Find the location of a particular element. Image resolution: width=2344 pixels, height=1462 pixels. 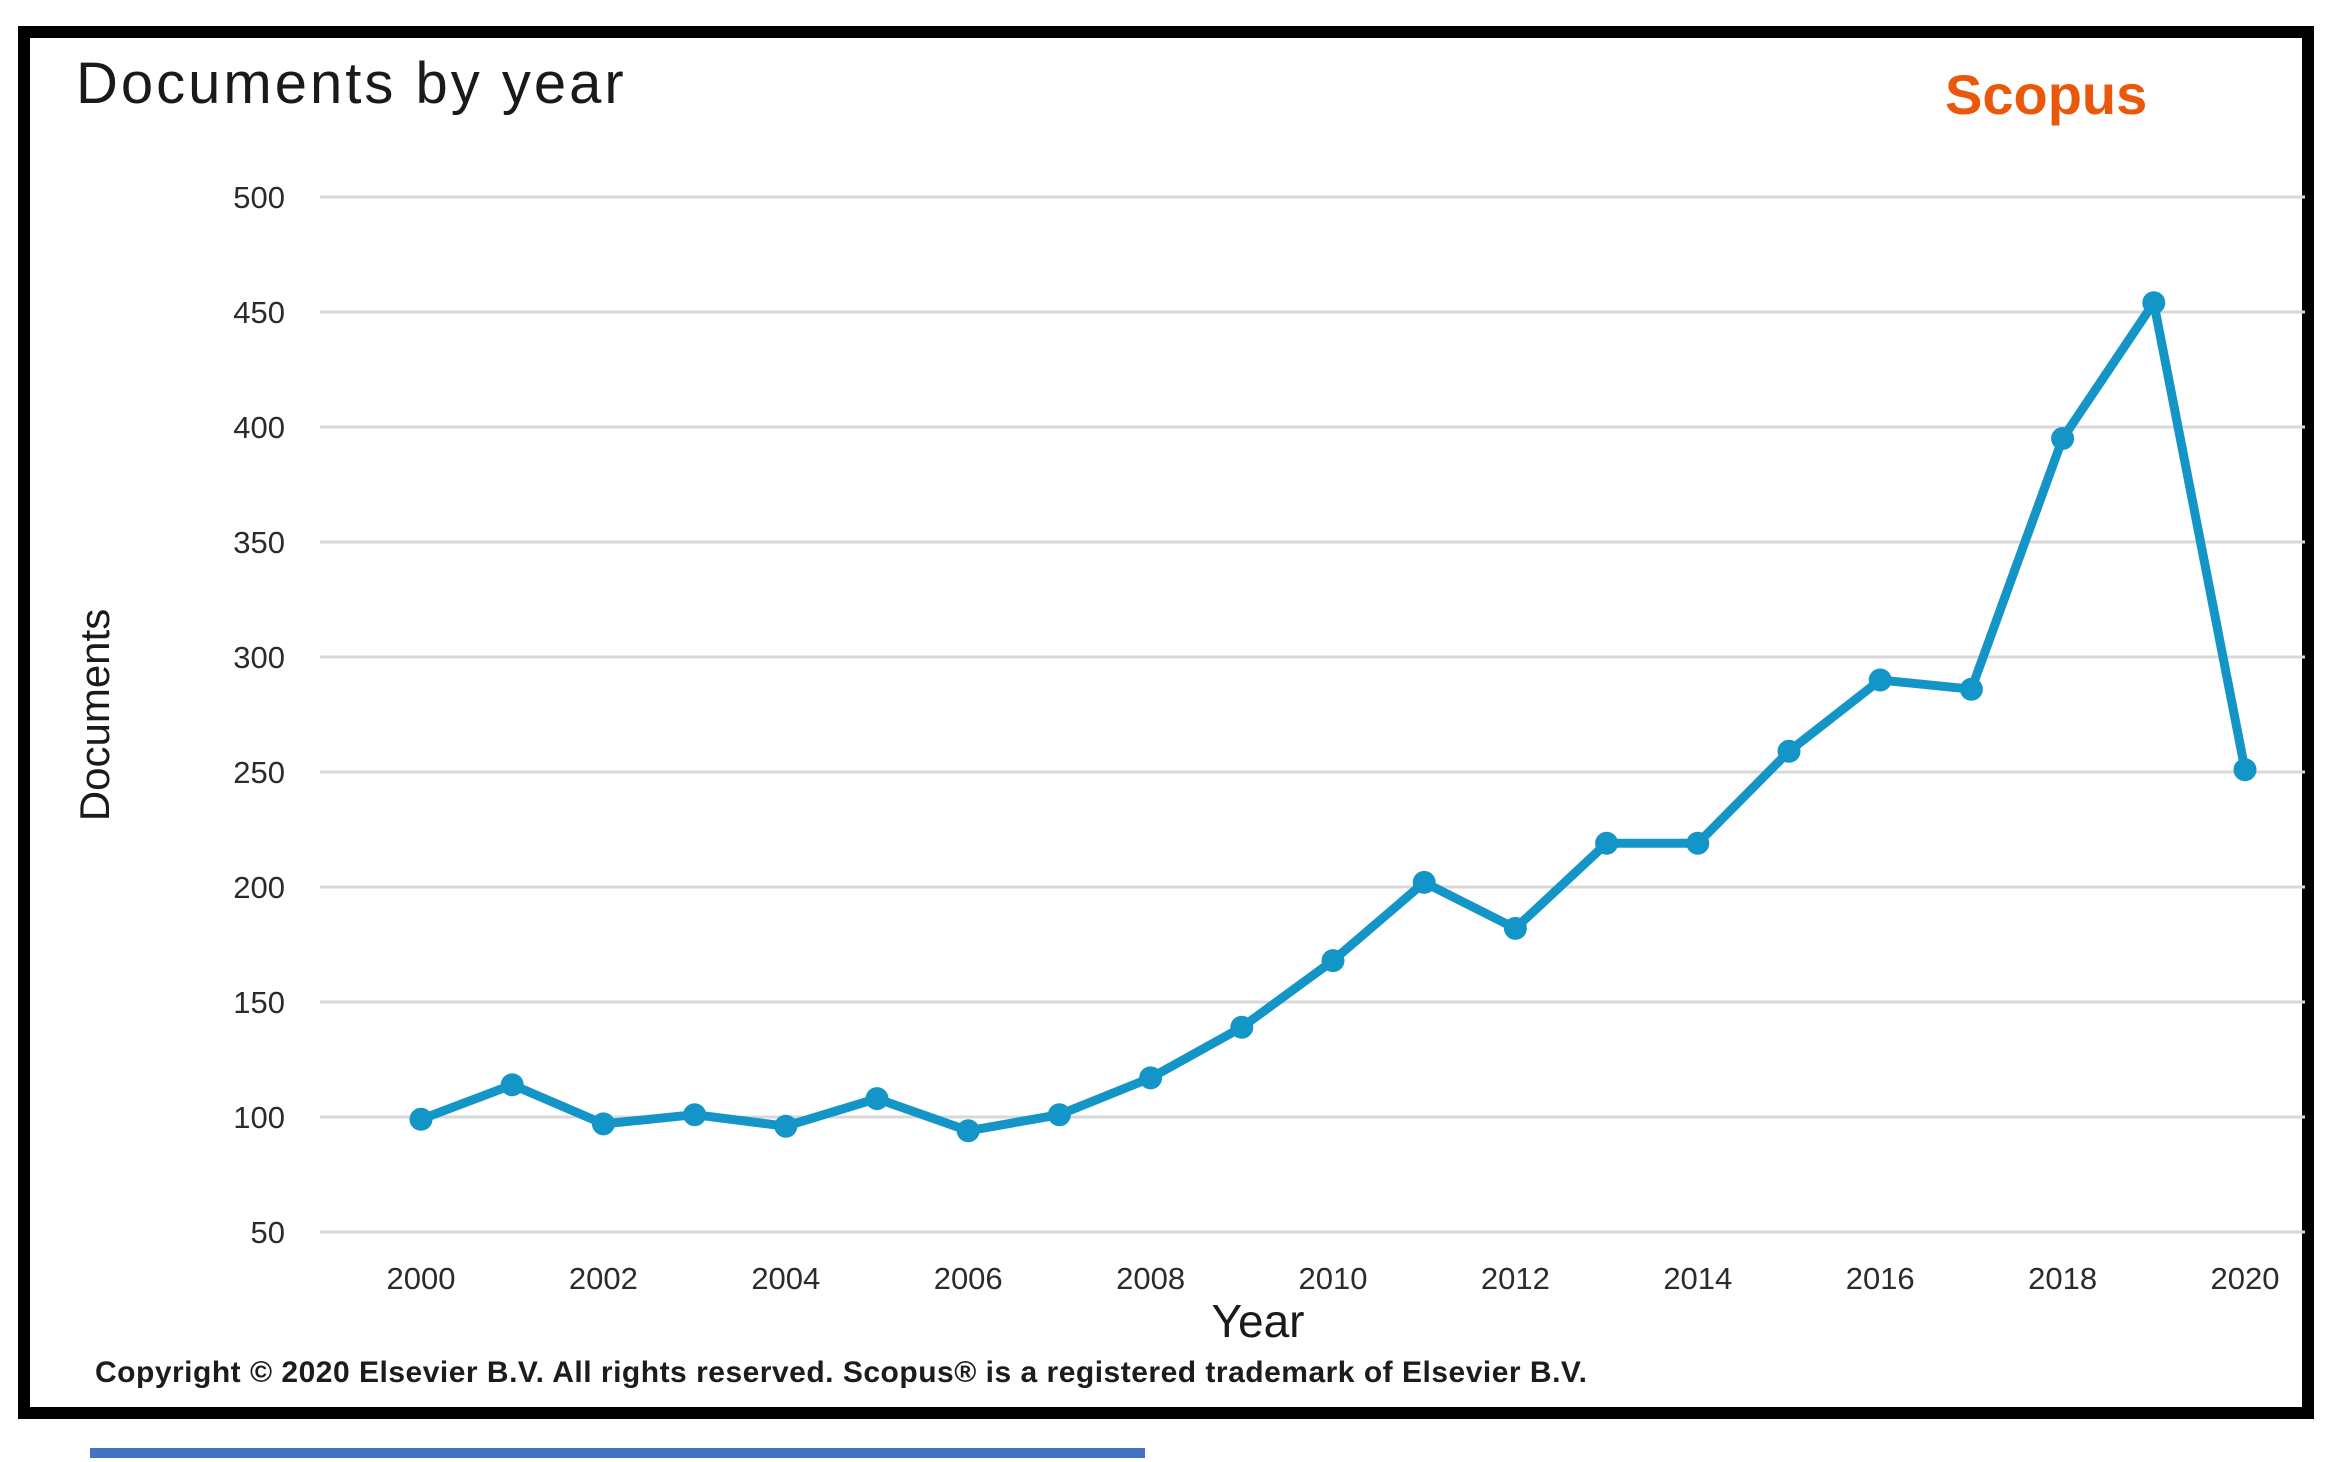

data-point-2002 is located at coordinates (603, 1124).